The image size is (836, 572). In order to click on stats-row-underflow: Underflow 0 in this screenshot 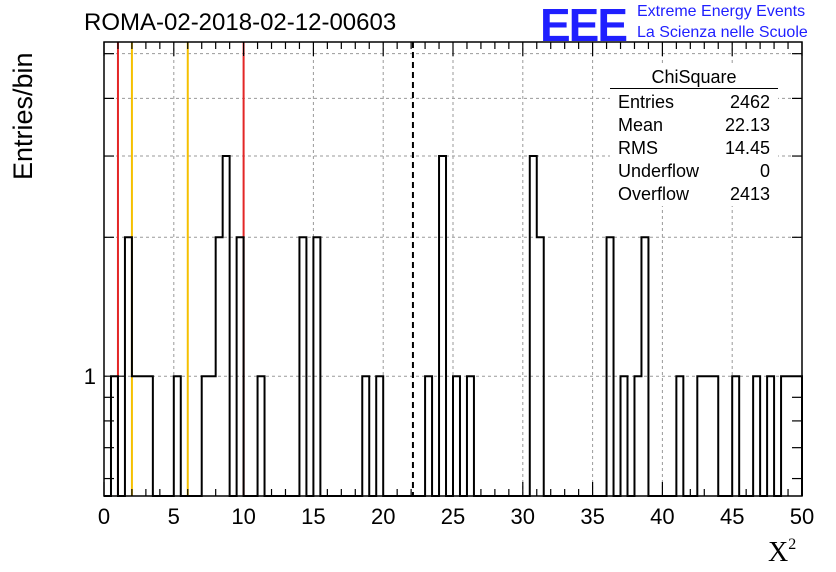, I will do `click(694, 171)`.